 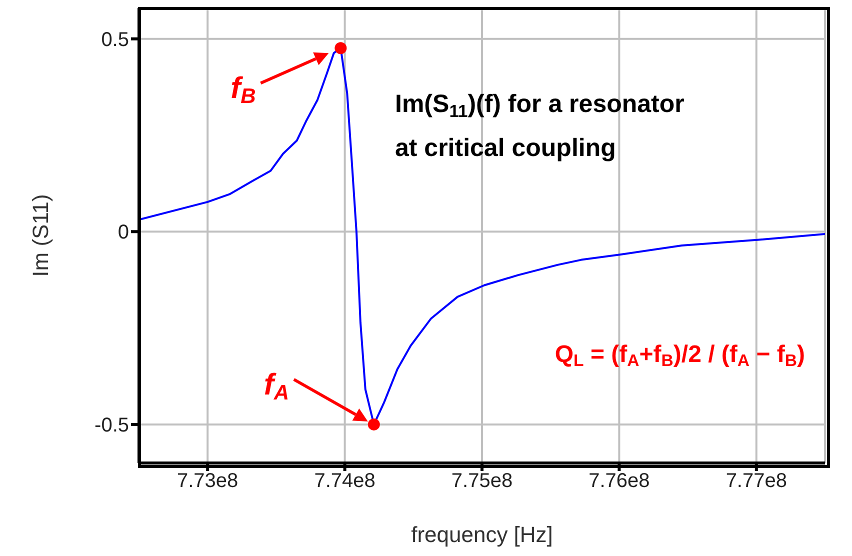 I want to click on y-tick-label: -0.5, so click(x=111, y=425).